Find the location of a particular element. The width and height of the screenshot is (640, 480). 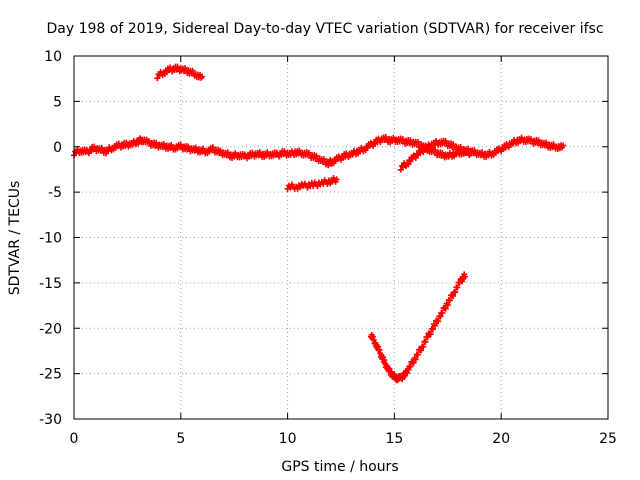

x-tick-label: 0 is located at coordinates (74, 439).